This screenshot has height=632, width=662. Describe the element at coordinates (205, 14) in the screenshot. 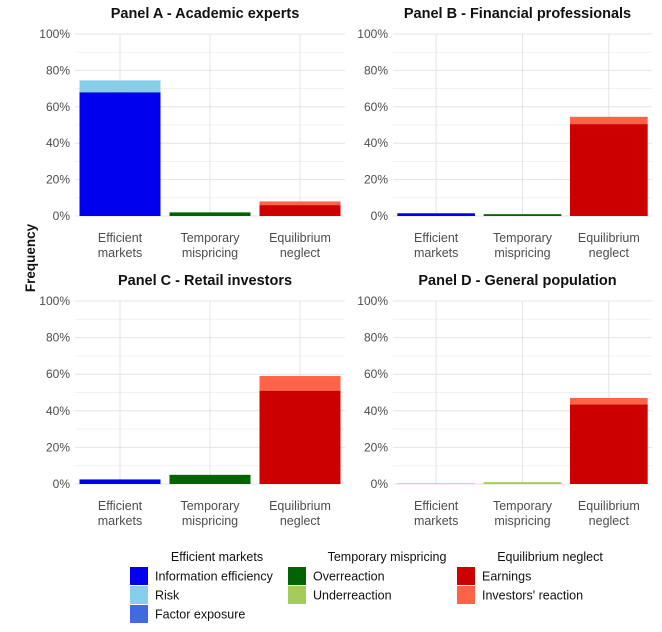

I see `panel-title: Panel A - Academic experts` at that location.